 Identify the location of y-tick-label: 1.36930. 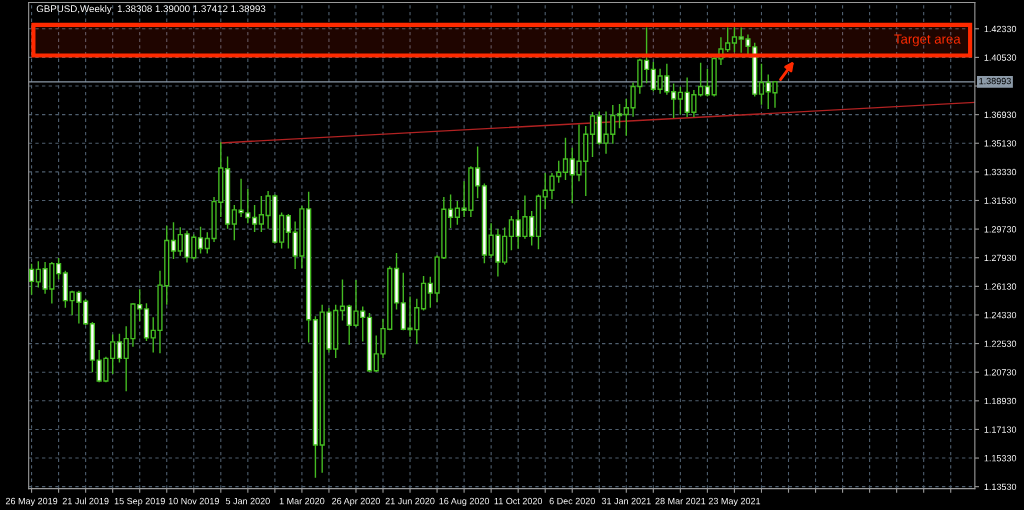
(1000, 114).